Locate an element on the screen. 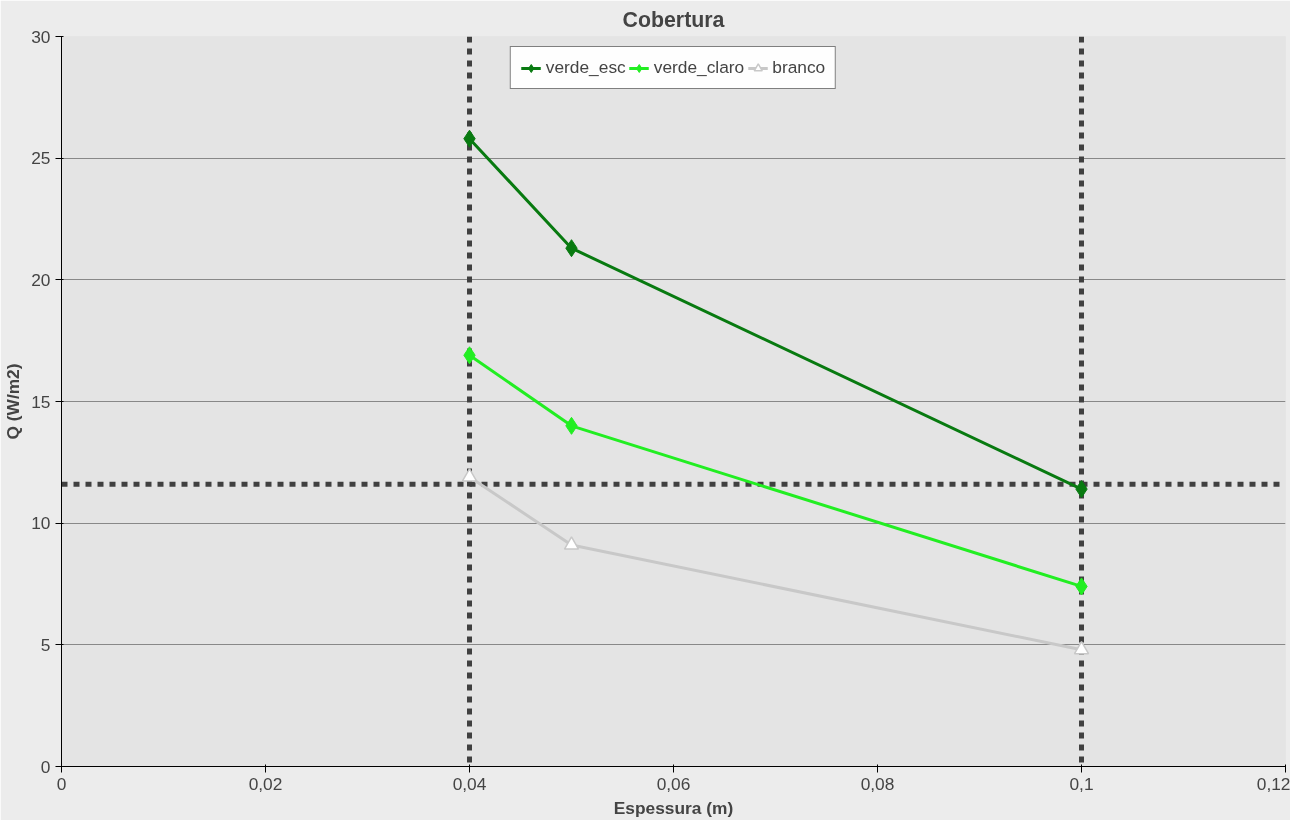 This screenshot has width=1302, height=831. chart-title: Cobertura is located at coordinates (673, 19).